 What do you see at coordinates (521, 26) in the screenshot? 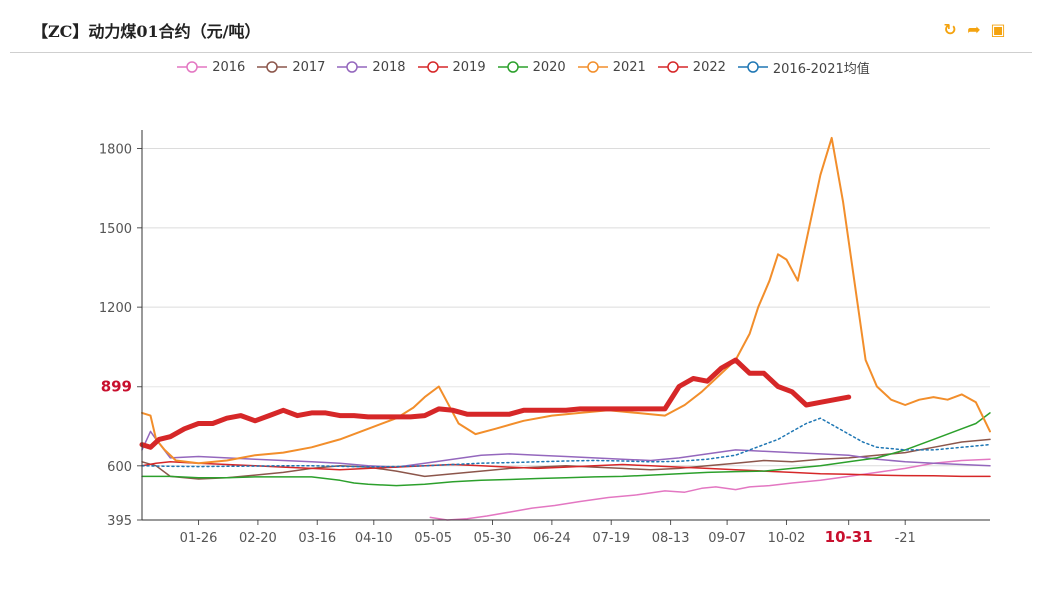
I see `chart-header: 【ZC】动力煤01合约（元/吨） ↻ ➦ ▣` at bounding box center [521, 26].